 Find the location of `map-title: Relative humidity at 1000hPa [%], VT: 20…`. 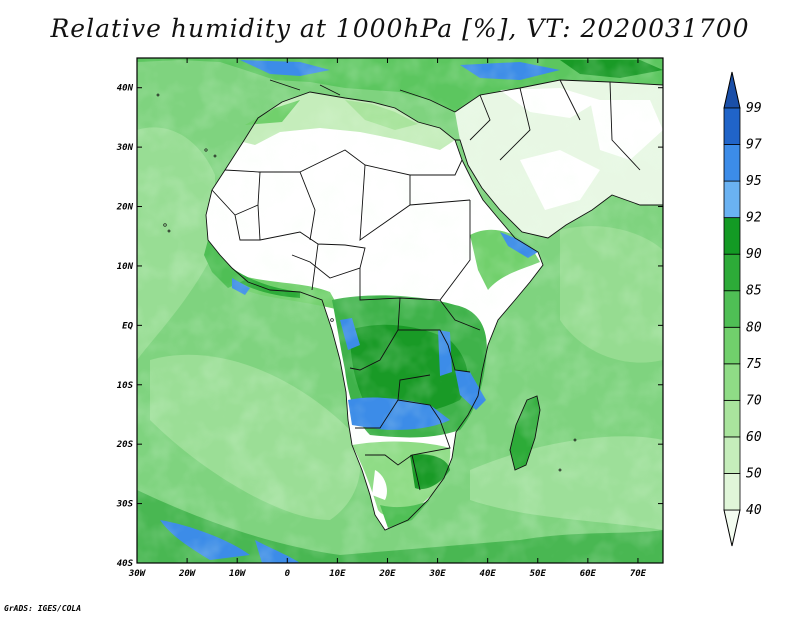

map-title: Relative humidity at 1000hPa [%], VT: 20… is located at coordinates (400, 28).